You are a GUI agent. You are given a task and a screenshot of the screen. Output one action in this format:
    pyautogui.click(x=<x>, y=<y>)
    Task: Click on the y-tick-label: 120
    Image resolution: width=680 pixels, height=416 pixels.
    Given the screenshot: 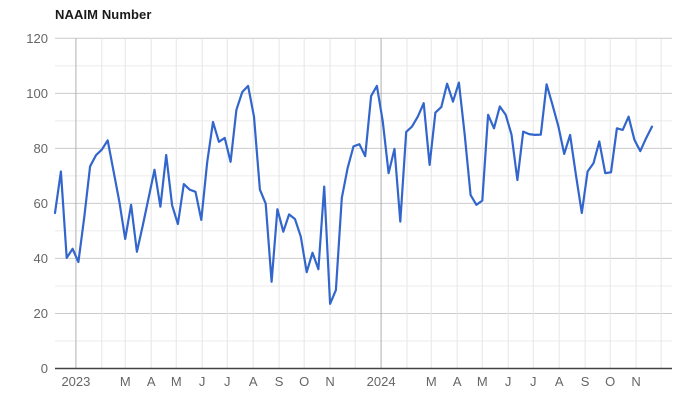 What is the action you would take?
    pyautogui.click(x=37, y=38)
    